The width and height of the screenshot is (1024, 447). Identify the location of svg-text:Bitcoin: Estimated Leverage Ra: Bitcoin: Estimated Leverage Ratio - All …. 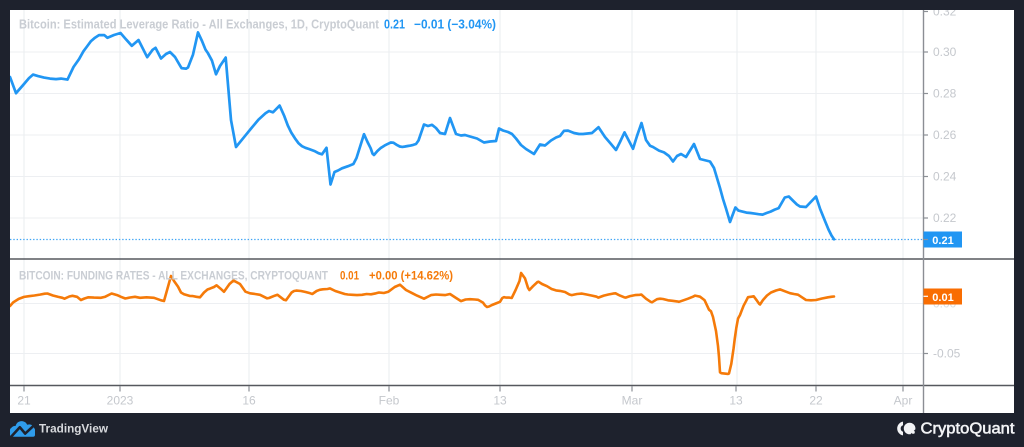
(199, 25).